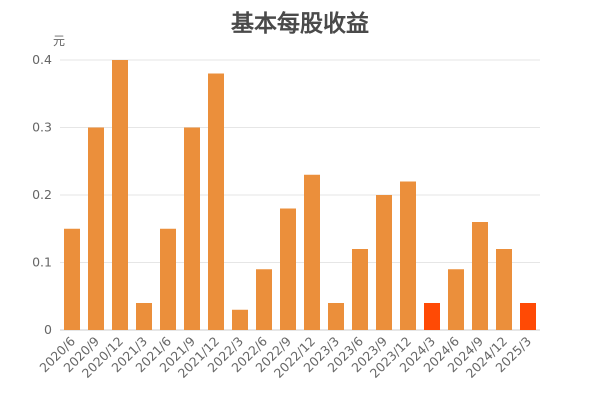 Image resolution: width=600 pixels, height=400 pixels. What do you see at coordinates (300, 24) in the screenshot?
I see `chart-title: 基本每股收益` at bounding box center [300, 24].